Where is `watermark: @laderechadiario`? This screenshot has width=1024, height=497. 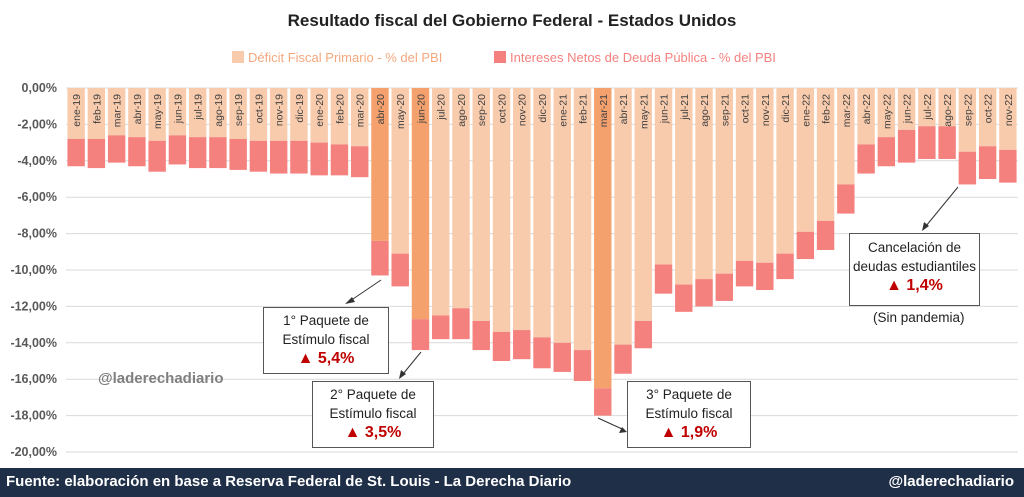
watermark: @laderechadiario is located at coordinates (161, 378).